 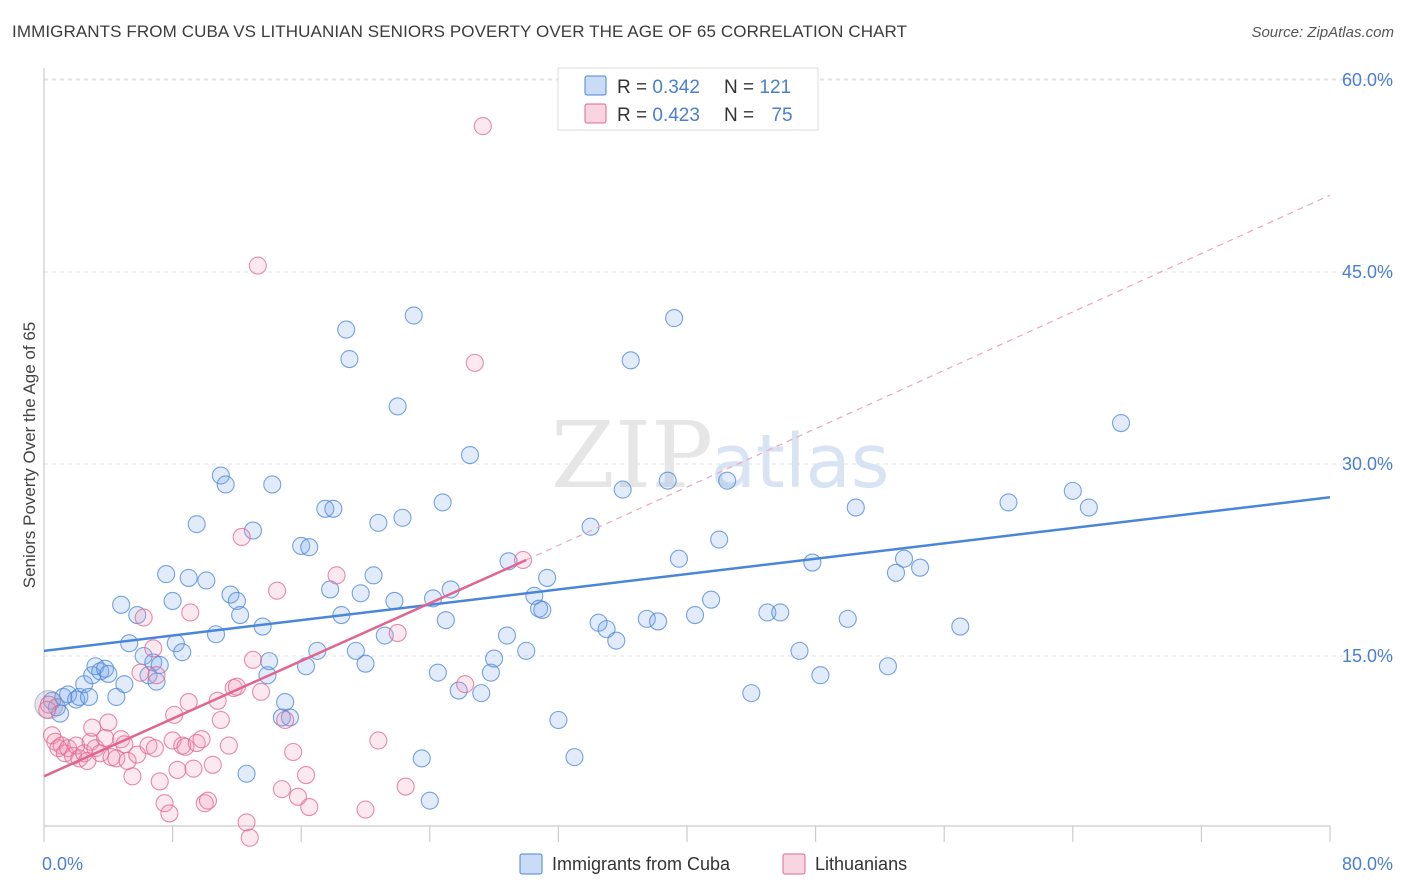 I want to click on y-tick-label-30: 30.0%, so click(x=1367, y=464).